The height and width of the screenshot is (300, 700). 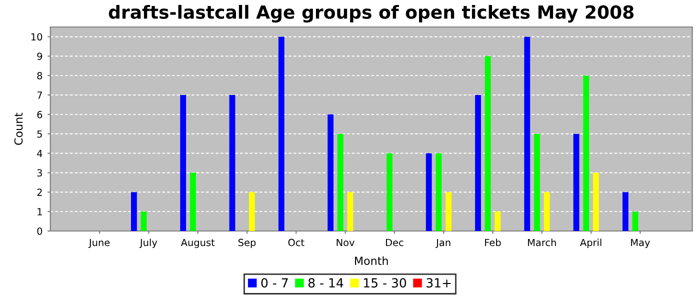 What do you see at coordinates (40, 212) in the screenshot?
I see `y-tick-label: 1` at bounding box center [40, 212].